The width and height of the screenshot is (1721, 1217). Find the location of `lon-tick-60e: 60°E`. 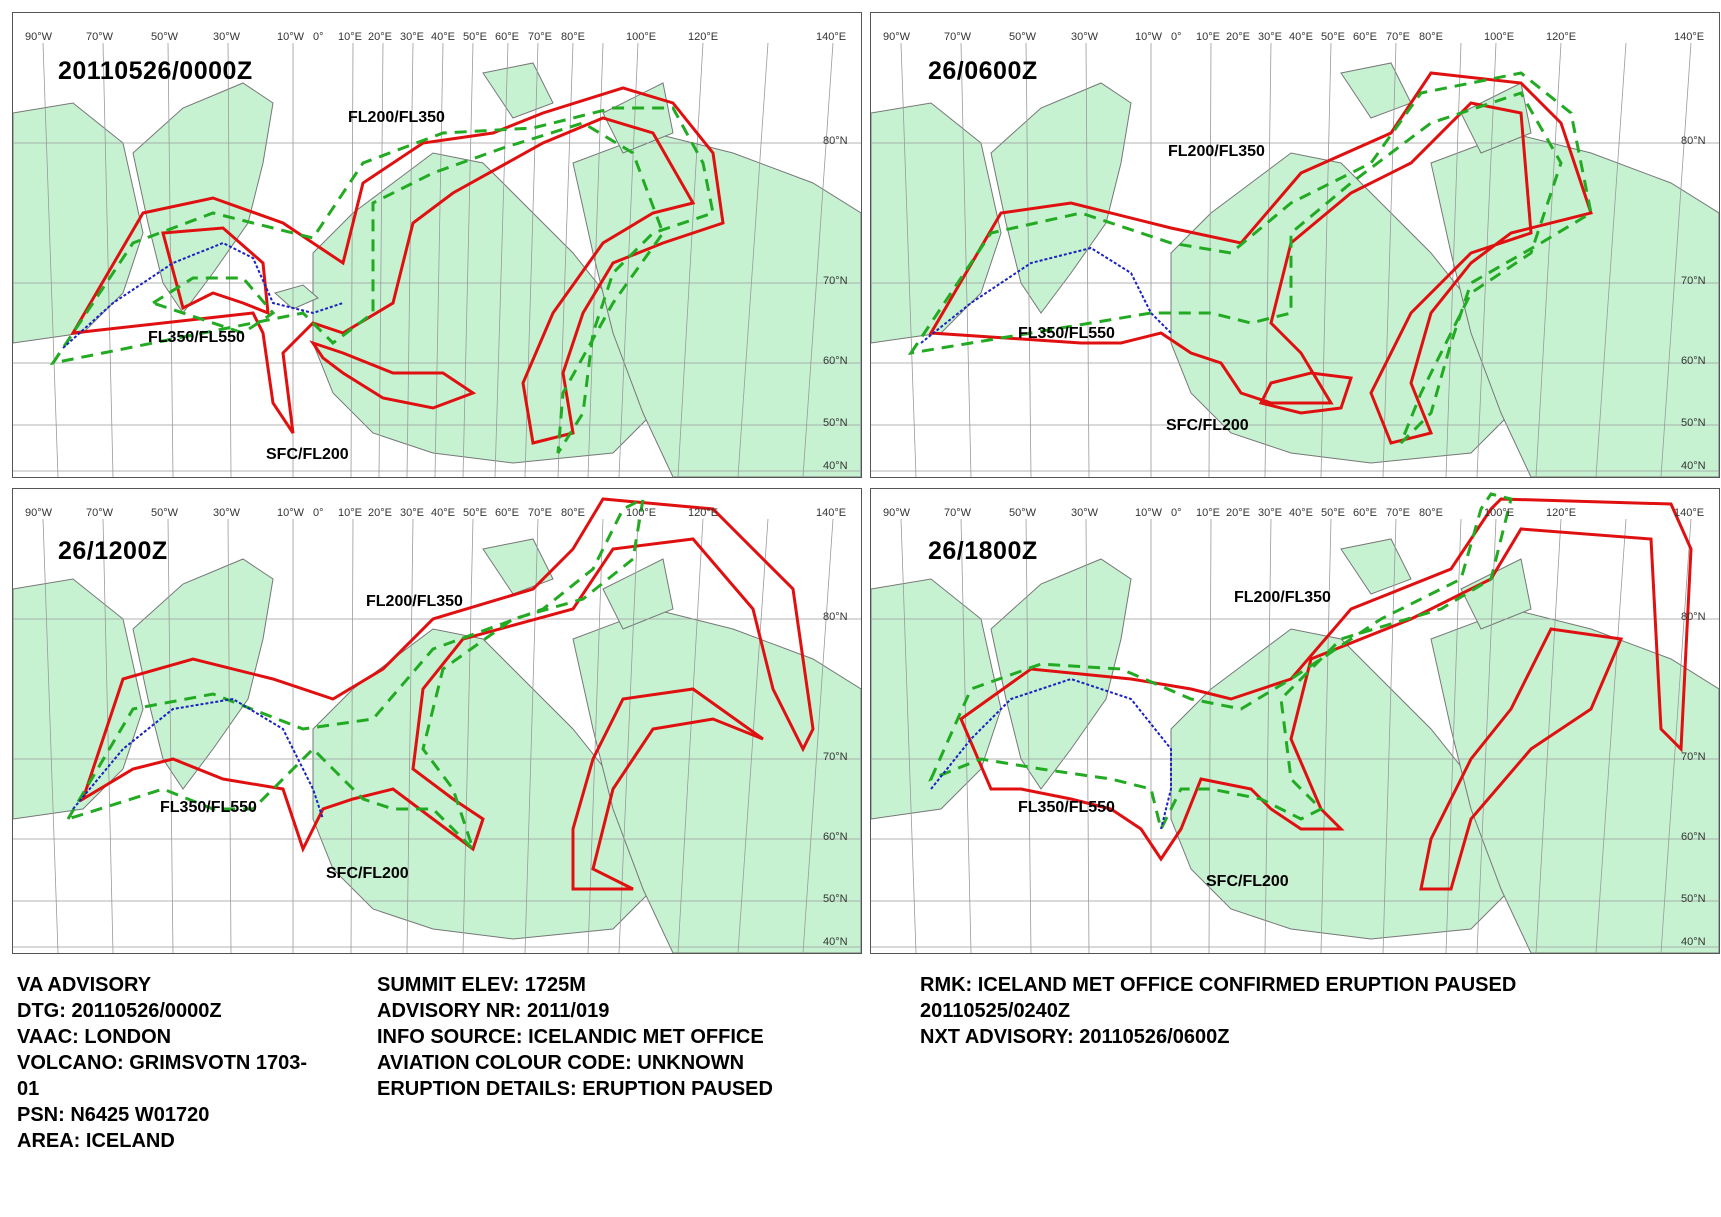

lon-tick-60e: 60°E is located at coordinates (507, 513).